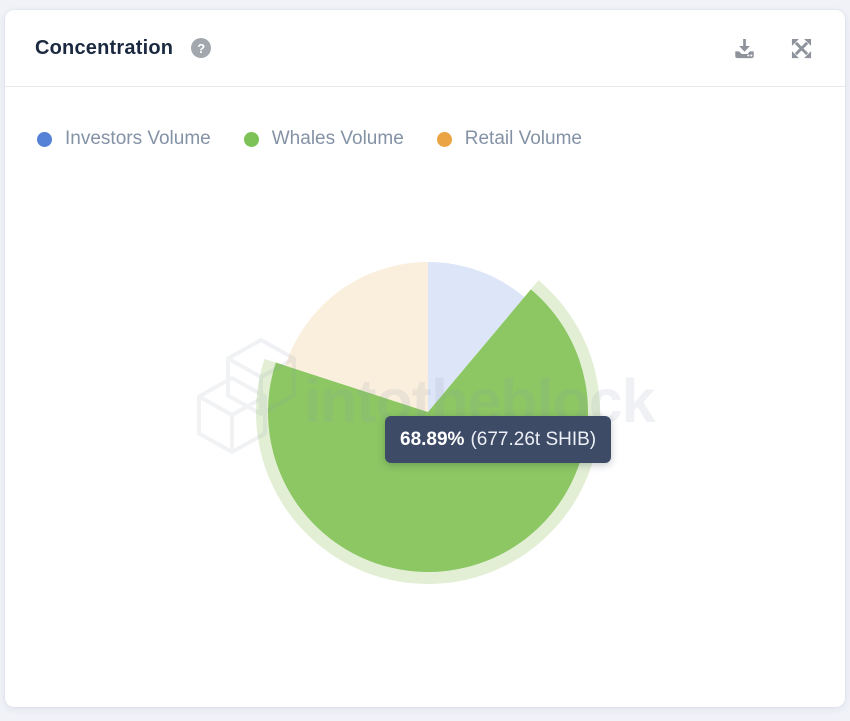 The width and height of the screenshot is (850, 721). I want to click on fullscreen-expand-icon, so click(801, 48).